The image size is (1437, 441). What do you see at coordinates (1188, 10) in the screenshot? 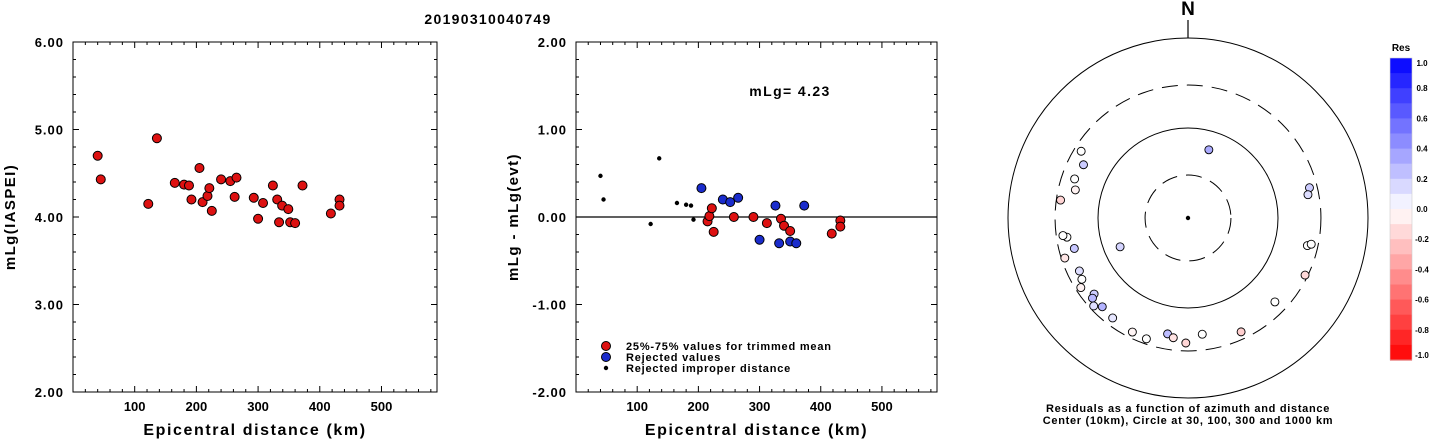
I see `north-label: N` at bounding box center [1188, 10].